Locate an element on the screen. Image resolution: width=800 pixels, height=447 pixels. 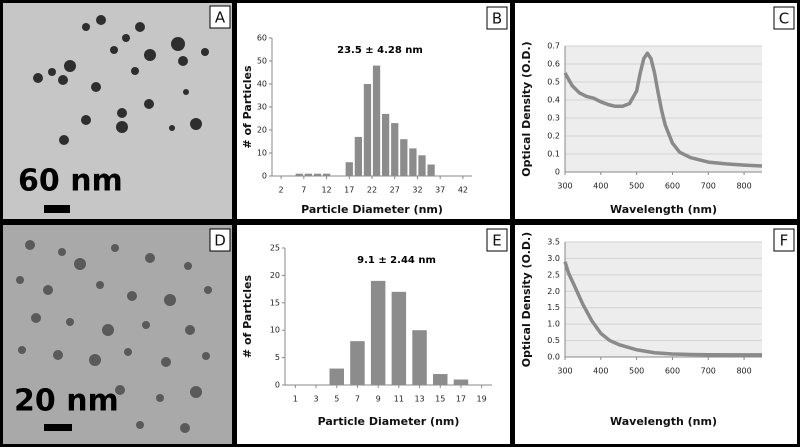
x-tick-label: 32 is located at coordinates (417, 190).